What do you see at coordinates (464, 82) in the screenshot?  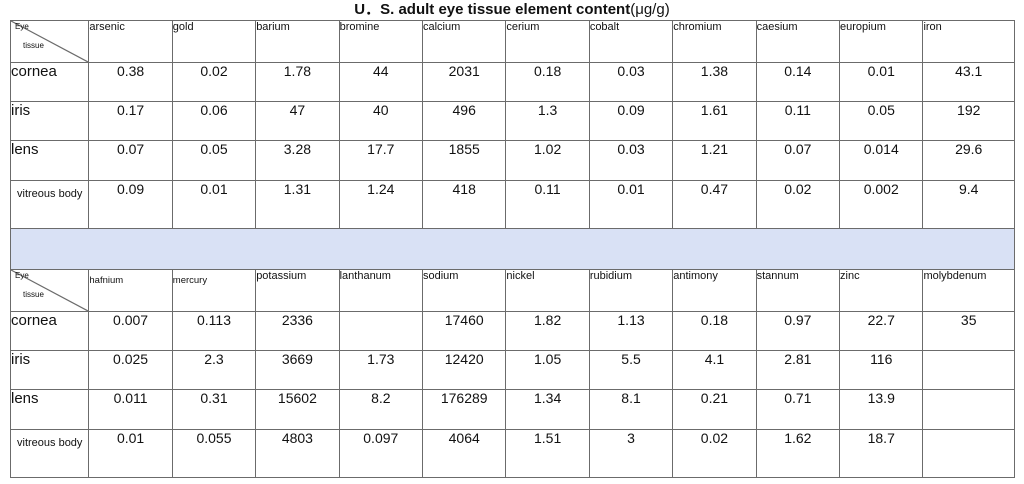 I see `value-cell: 2031` at bounding box center [464, 82].